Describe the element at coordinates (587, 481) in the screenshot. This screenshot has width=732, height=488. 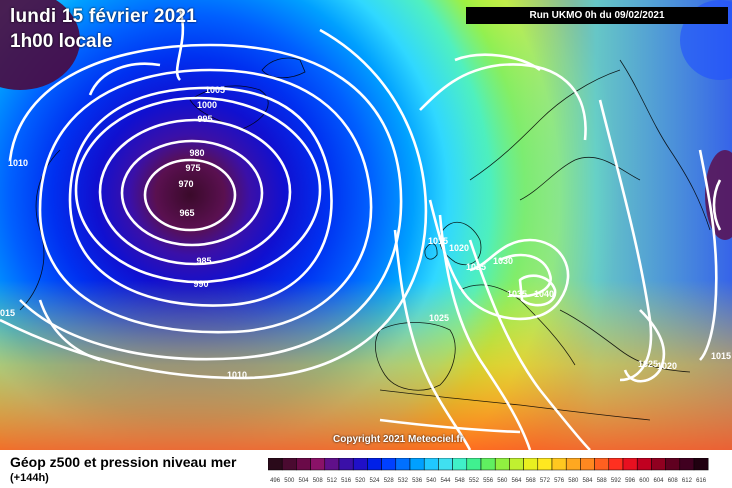
I see `legend-value: 584` at that location.